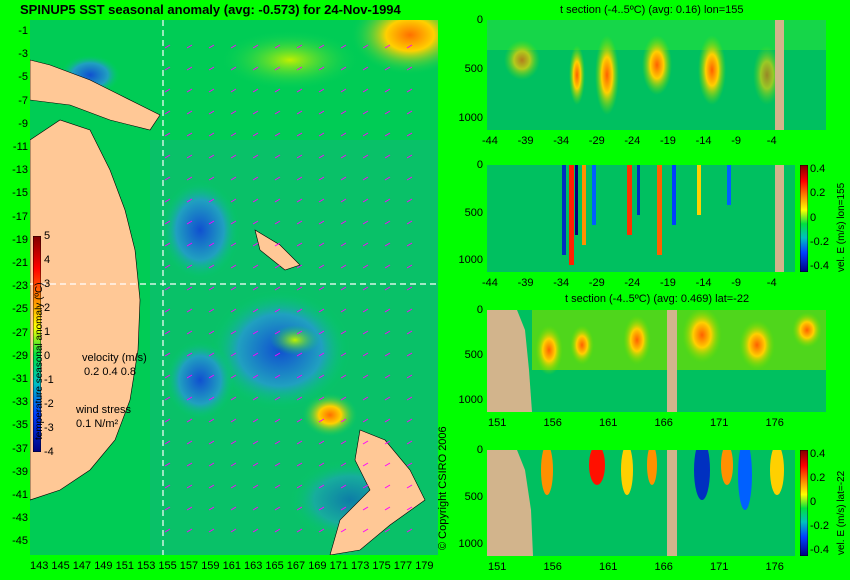 The height and width of the screenshot is (580, 850). Describe the element at coordinates (114, 358) in the screenshot. I see `velocity-label: velocity (m/s)` at that location.